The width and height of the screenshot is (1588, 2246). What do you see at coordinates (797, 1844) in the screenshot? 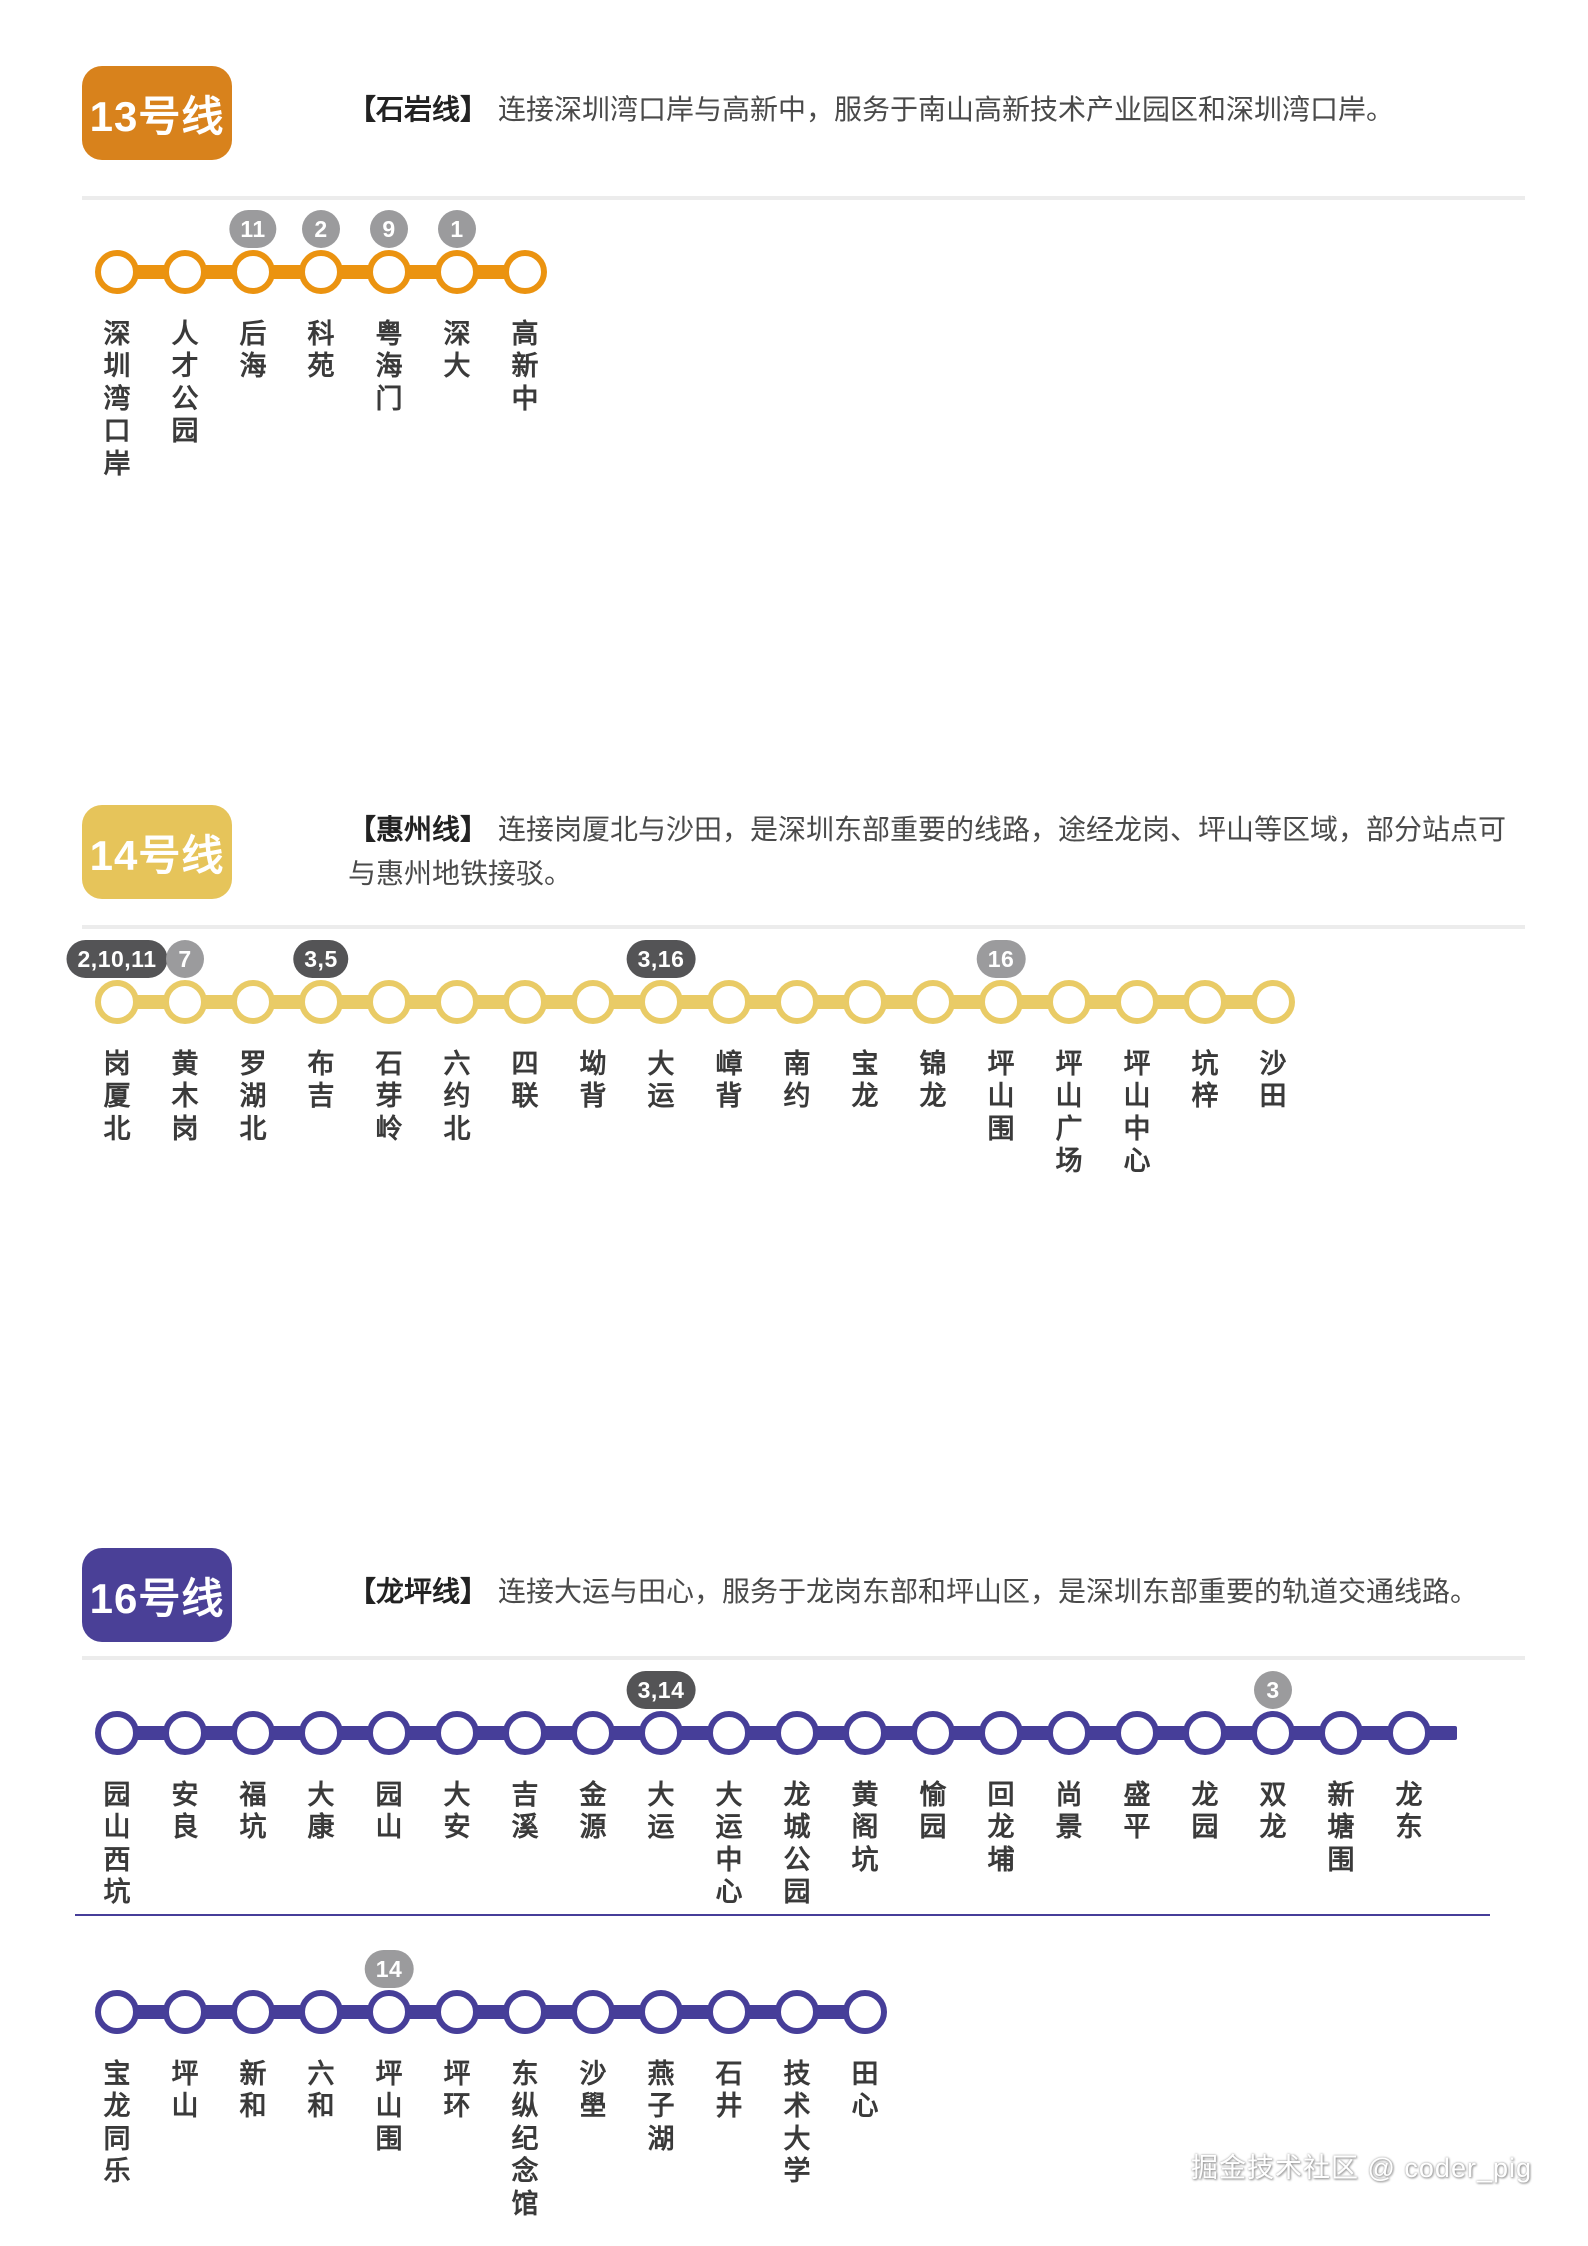
I see `station-label: 龙城公园` at bounding box center [797, 1844].